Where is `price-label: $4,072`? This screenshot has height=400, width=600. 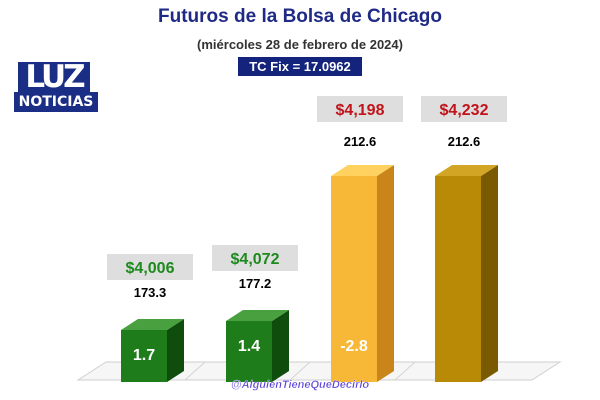 price-label: $4,072 is located at coordinates (255, 259).